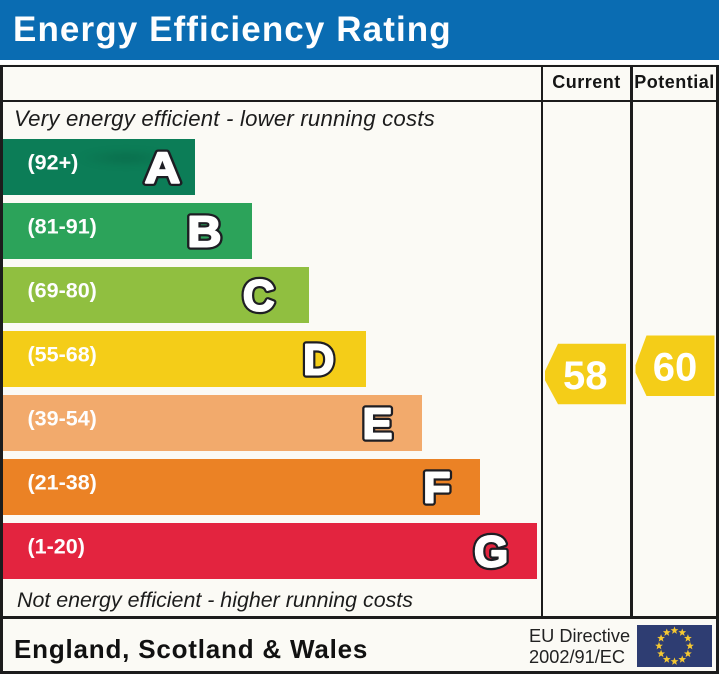 The image size is (719, 675). I want to click on svg-text: A, so click(163, 167).